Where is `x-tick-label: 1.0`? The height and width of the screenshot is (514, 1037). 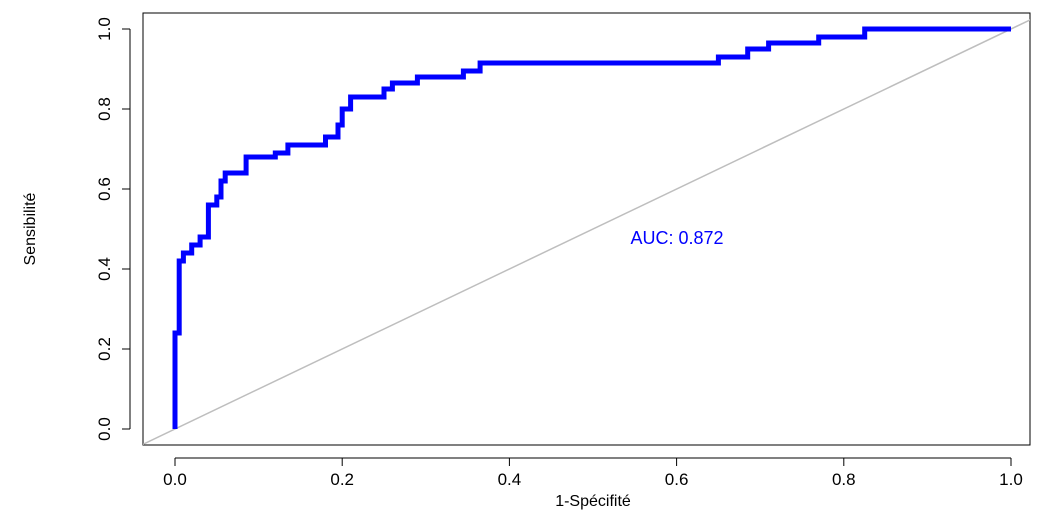
x-tick-label: 1.0 is located at coordinates (1011, 479).